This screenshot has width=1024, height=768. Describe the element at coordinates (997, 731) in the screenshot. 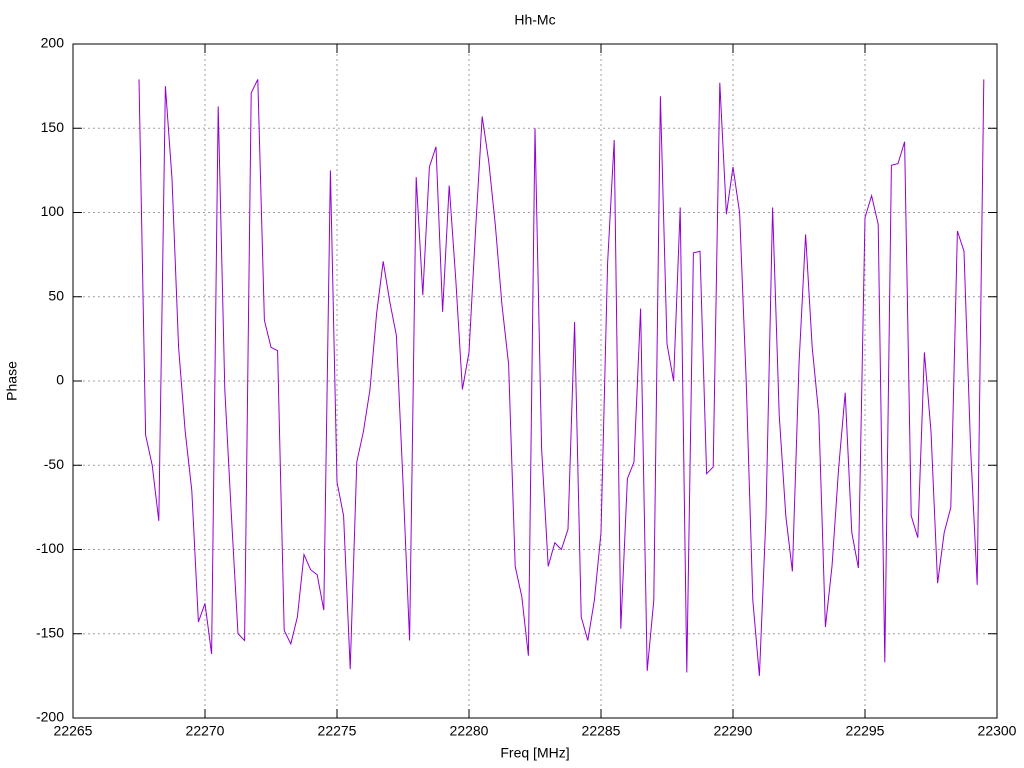

I see `x-tick-label: 22300` at that location.